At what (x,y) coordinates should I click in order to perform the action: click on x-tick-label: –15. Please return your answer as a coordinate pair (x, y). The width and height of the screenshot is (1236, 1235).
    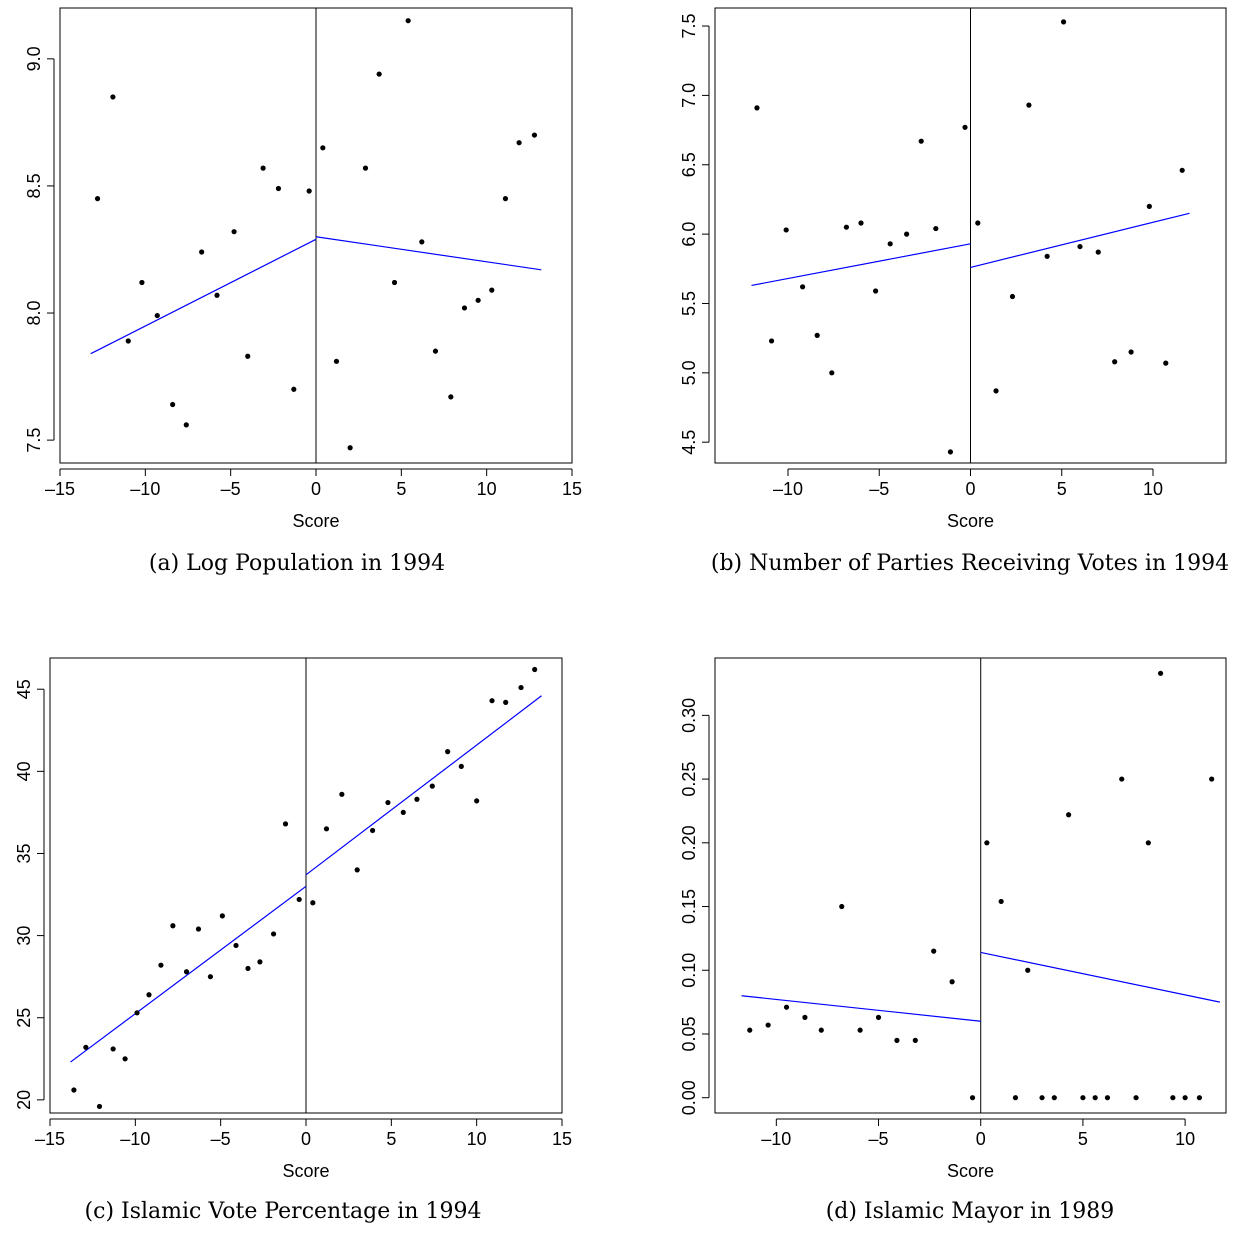
    Looking at the image, I should click on (50, 1139).